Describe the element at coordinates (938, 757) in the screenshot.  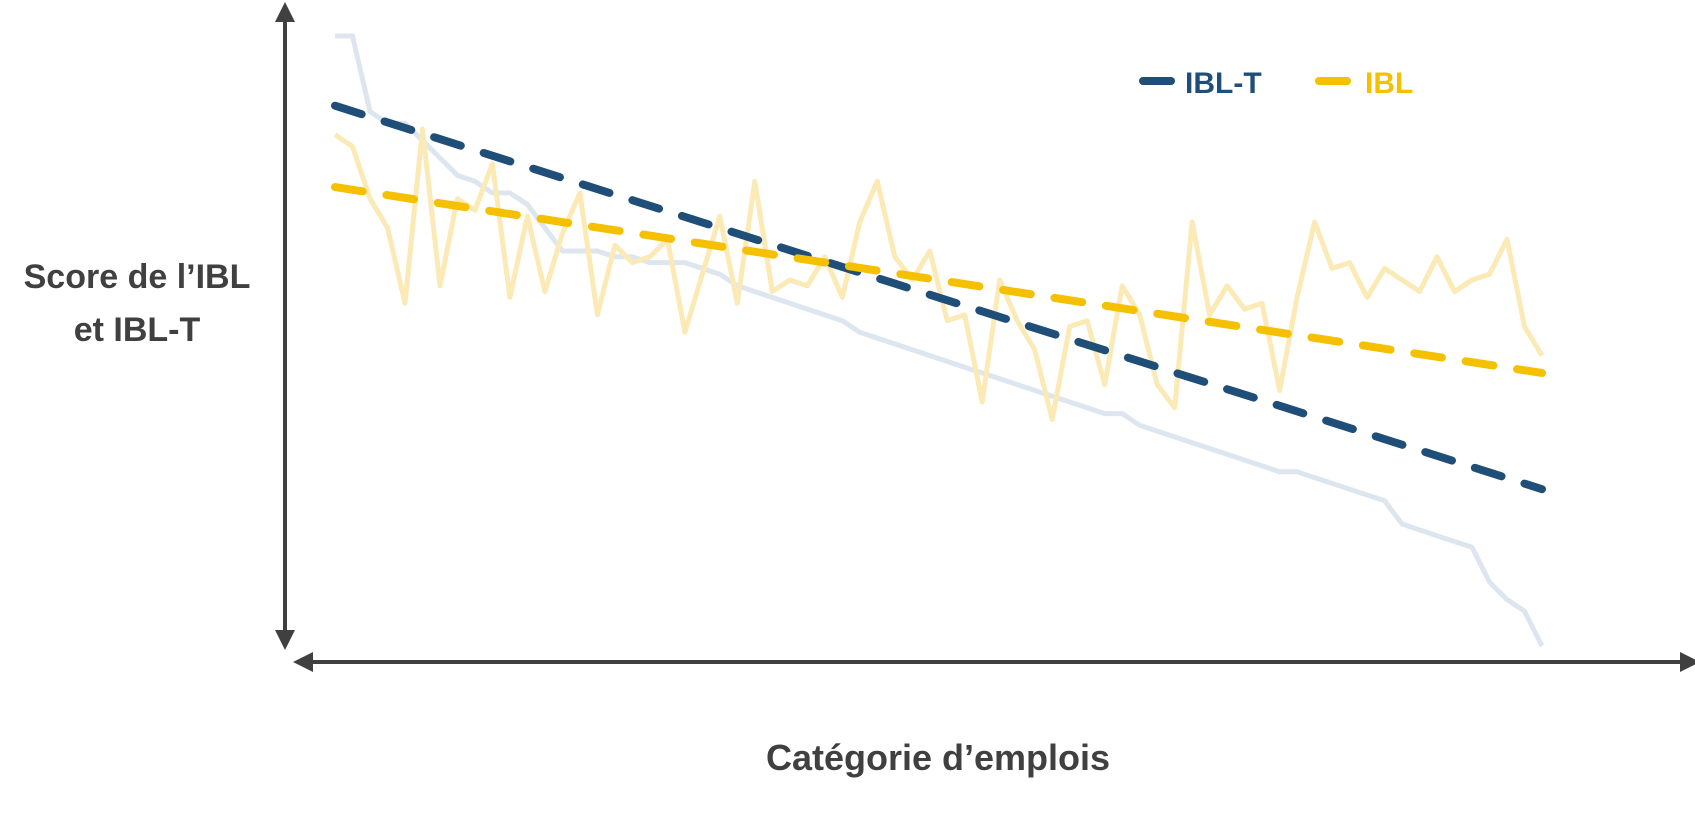
I see `x-axis-label: Catégorie d’emplois` at that location.